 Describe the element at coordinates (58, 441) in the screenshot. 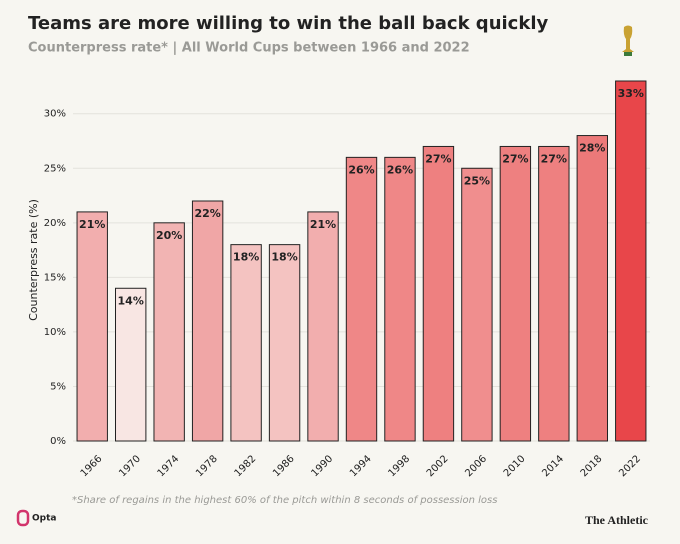

I see `y-tick-label: 0%` at that location.